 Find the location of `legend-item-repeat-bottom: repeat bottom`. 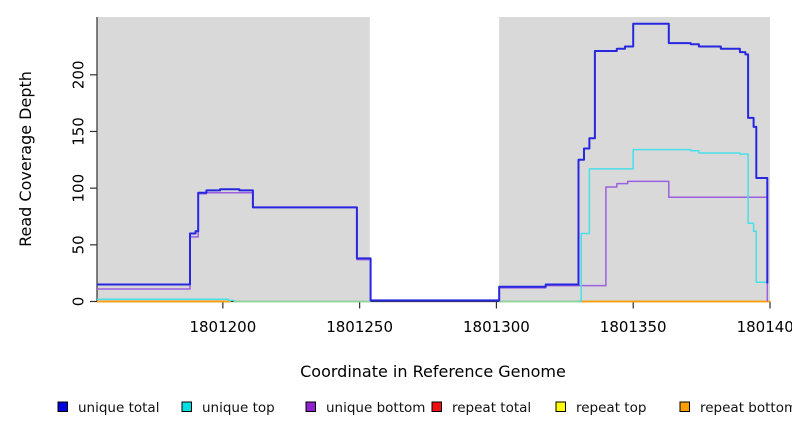

legend-item-repeat-bottom: repeat bottom is located at coordinates (735, 408).